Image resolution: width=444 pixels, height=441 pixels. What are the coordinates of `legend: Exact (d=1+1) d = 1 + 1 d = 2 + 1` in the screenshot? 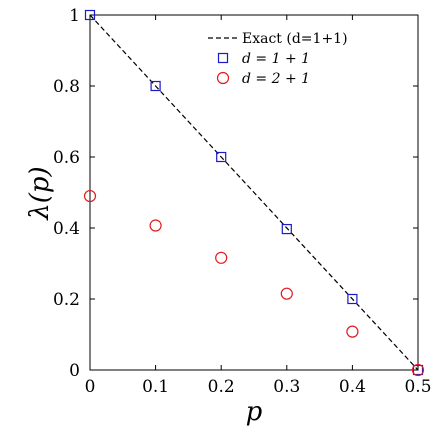 It's located at (278, 59).